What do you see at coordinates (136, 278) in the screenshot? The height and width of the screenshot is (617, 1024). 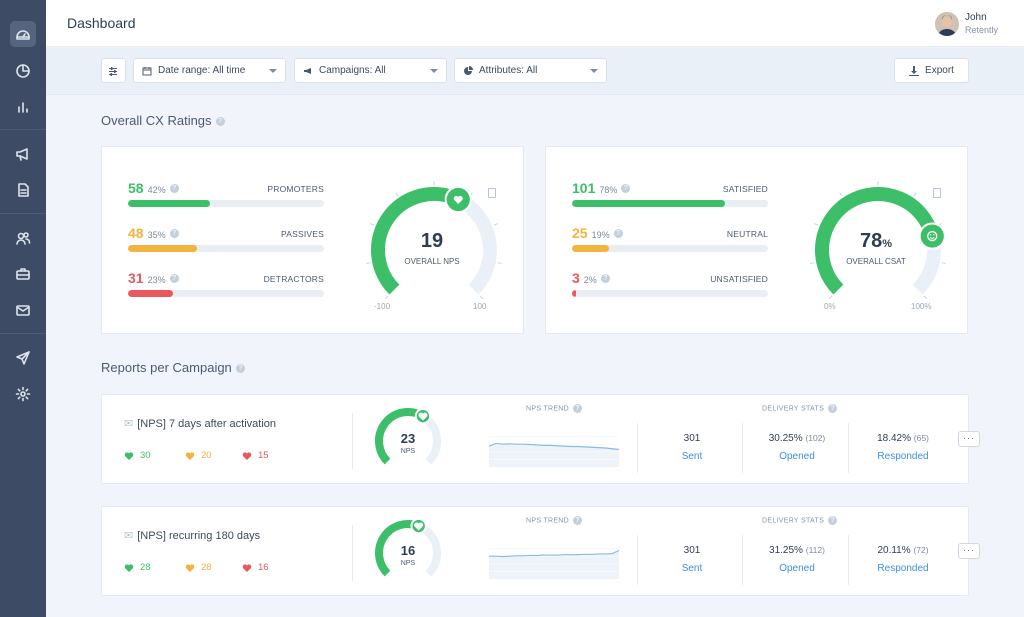 I see `rating-count: 31` at bounding box center [136, 278].